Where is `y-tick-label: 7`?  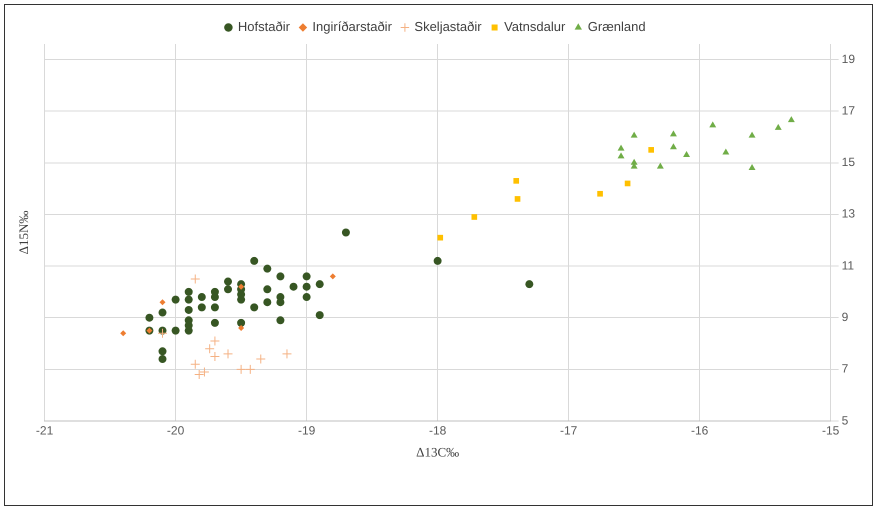
y-tick-label: 7 is located at coordinates (845, 369).